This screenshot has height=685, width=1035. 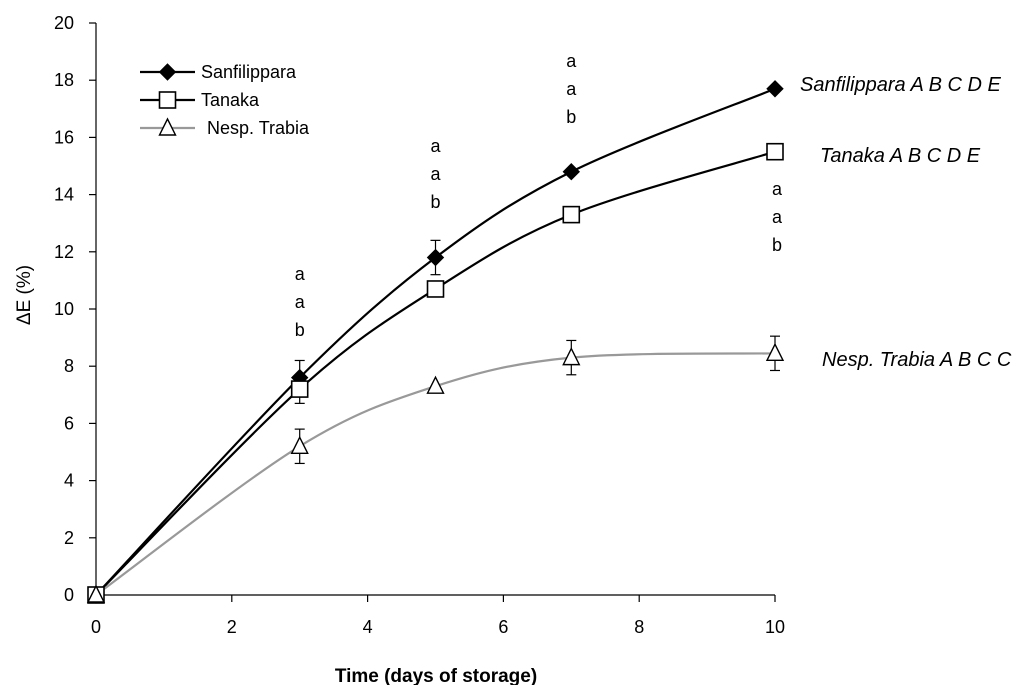 What do you see at coordinates (64, 80) in the screenshot?
I see `y-tick-label: 18` at bounding box center [64, 80].